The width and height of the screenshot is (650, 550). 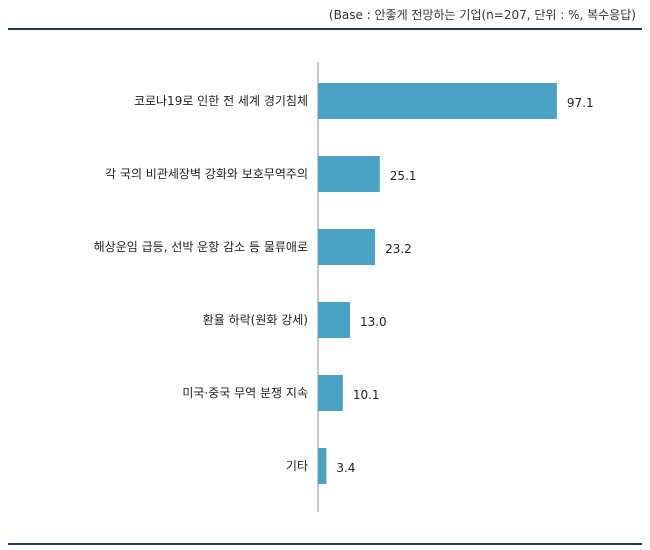 What do you see at coordinates (345, 468) in the screenshot?
I see `value-label: 3.4` at bounding box center [345, 468].